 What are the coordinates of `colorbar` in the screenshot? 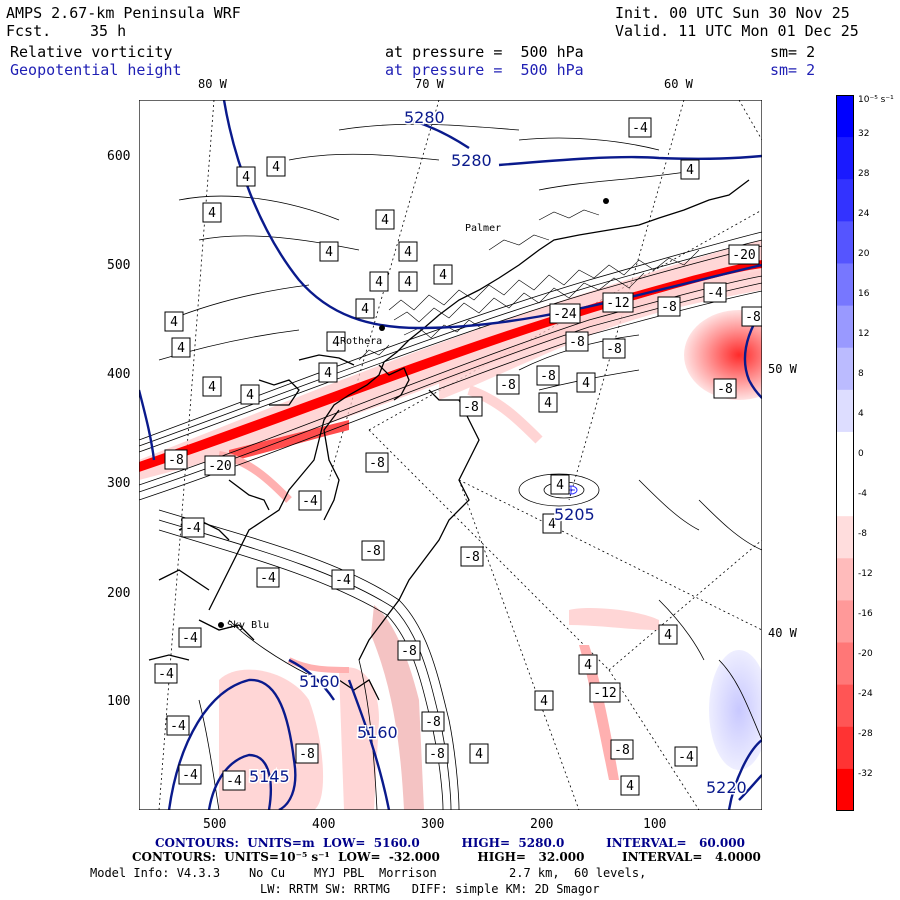 It's located at (845, 453).